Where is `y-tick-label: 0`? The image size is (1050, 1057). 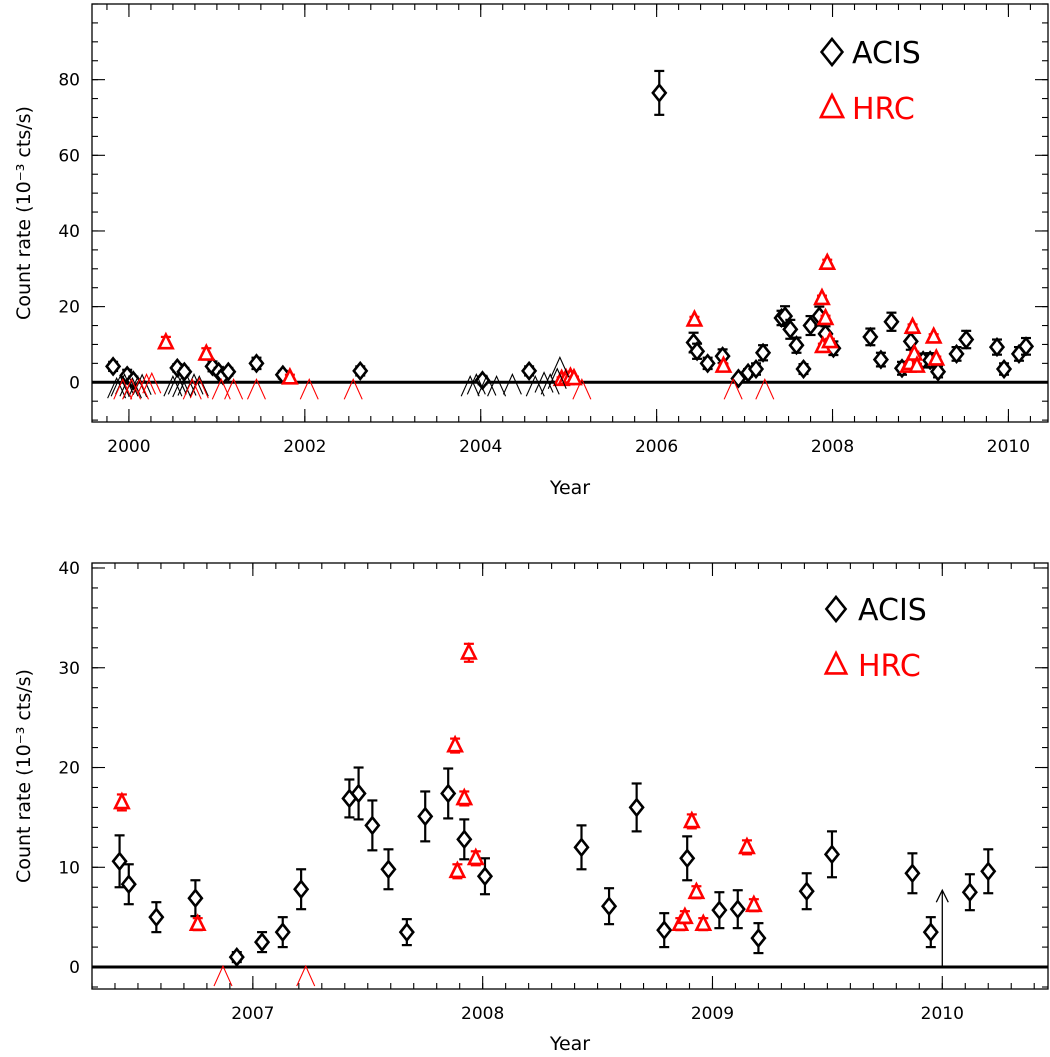 y-tick-label: 0 is located at coordinates (74, 383).